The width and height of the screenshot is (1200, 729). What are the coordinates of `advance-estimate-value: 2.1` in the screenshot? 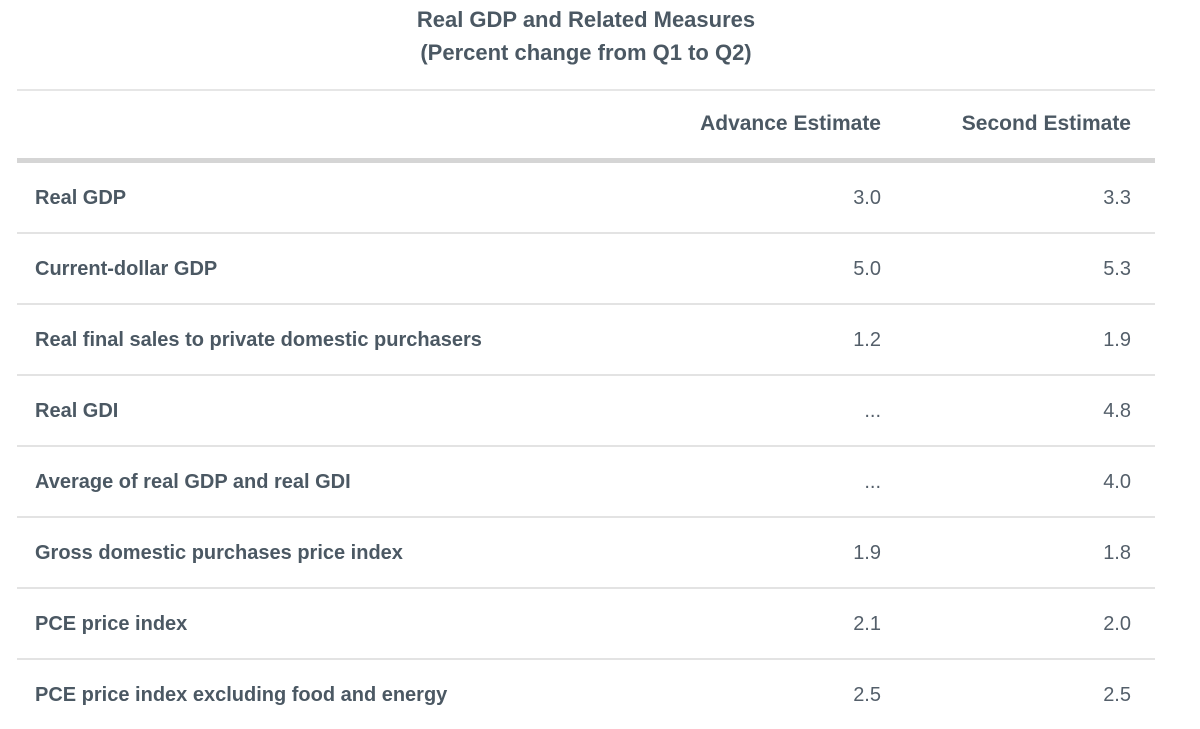 It's located at (867, 624).